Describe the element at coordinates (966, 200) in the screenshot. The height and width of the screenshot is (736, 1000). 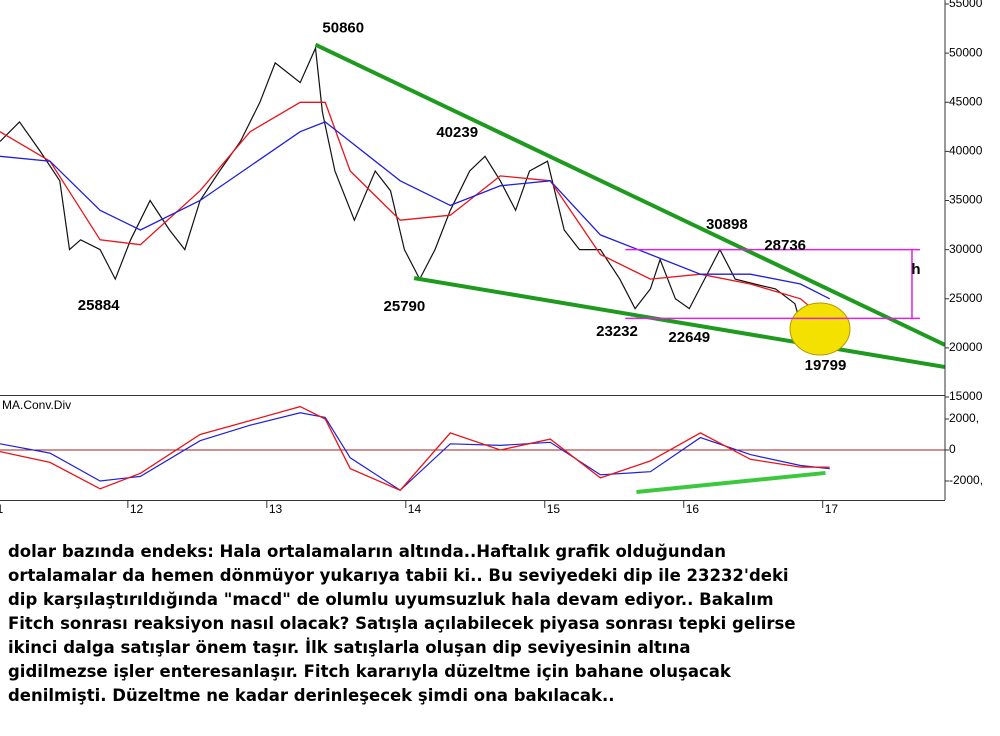
I see `y-tick-label: 35000` at that location.